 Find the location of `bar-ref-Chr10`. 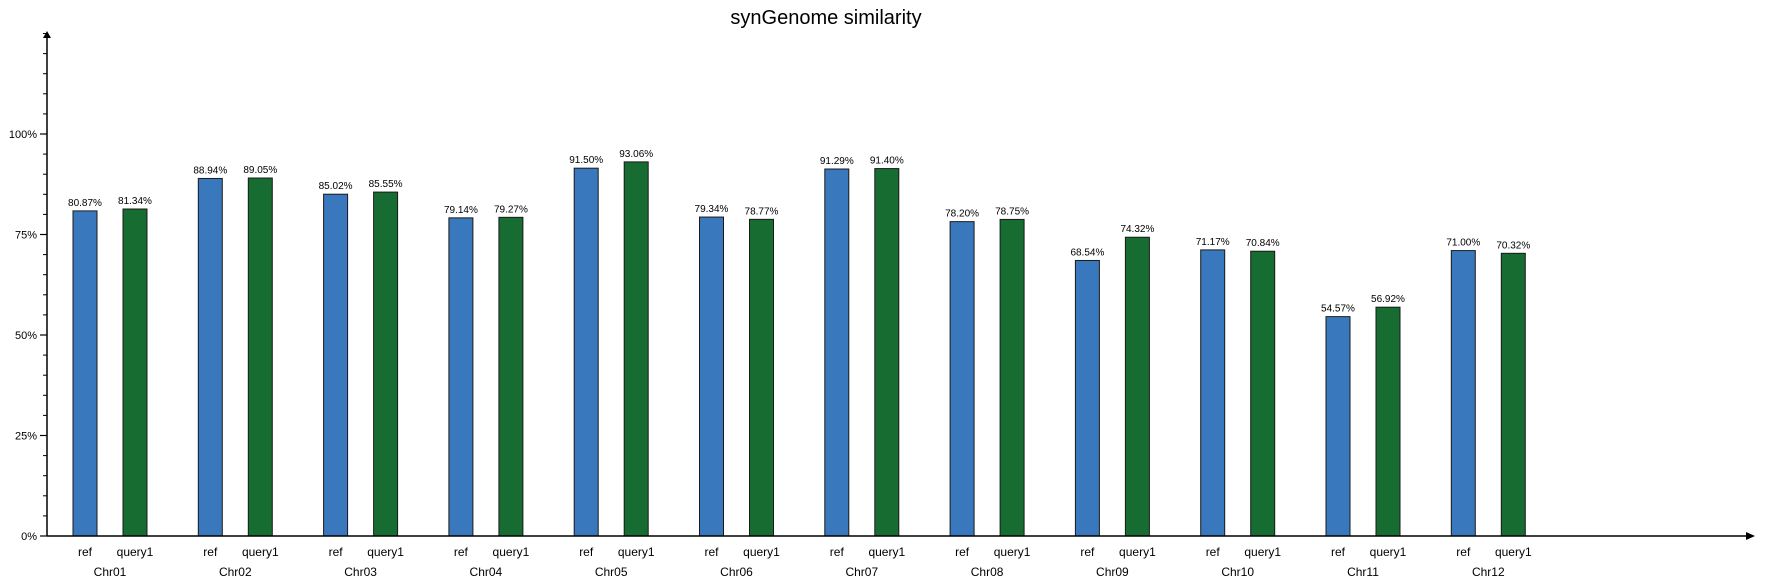

bar-ref-Chr10 is located at coordinates (1213, 393).